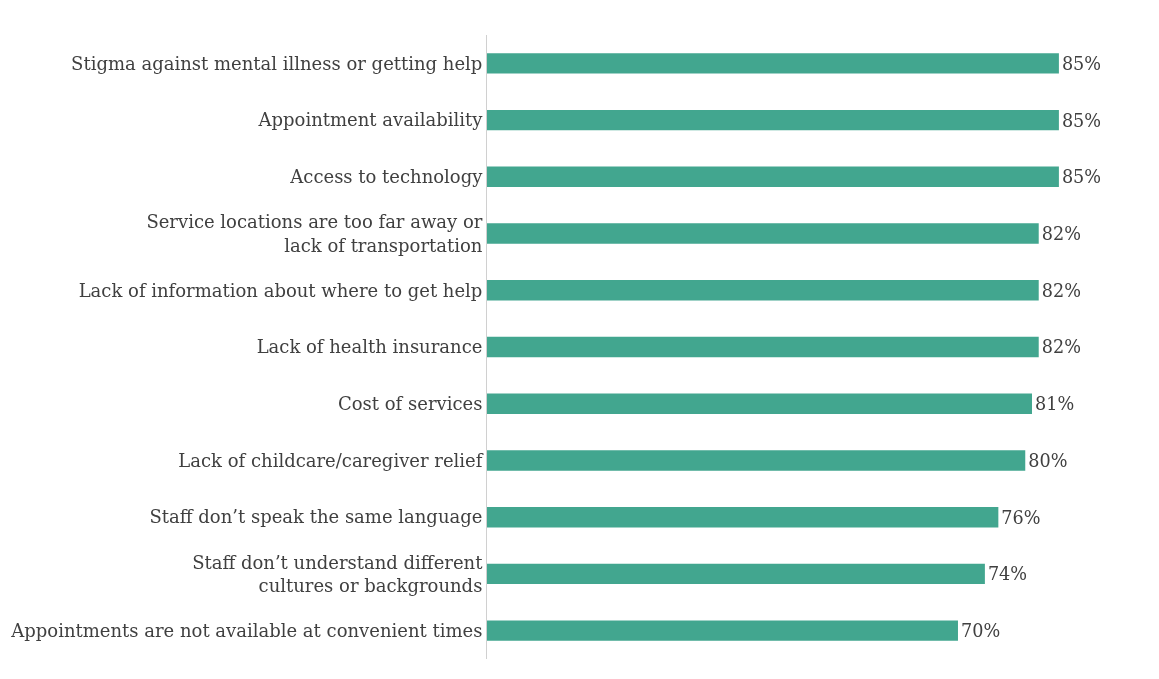 The image size is (1159, 679). What do you see at coordinates (1007, 574) in the screenshot?
I see `data-label: 74%` at bounding box center [1007, 574].